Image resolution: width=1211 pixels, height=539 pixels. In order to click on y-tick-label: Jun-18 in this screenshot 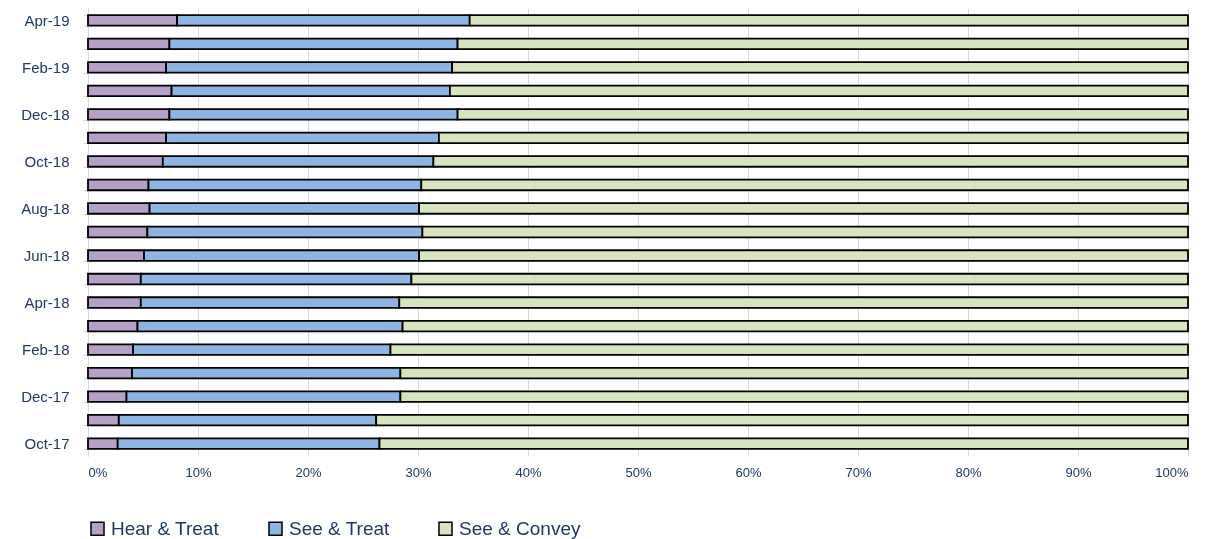, I will do `click(46, 256)`.